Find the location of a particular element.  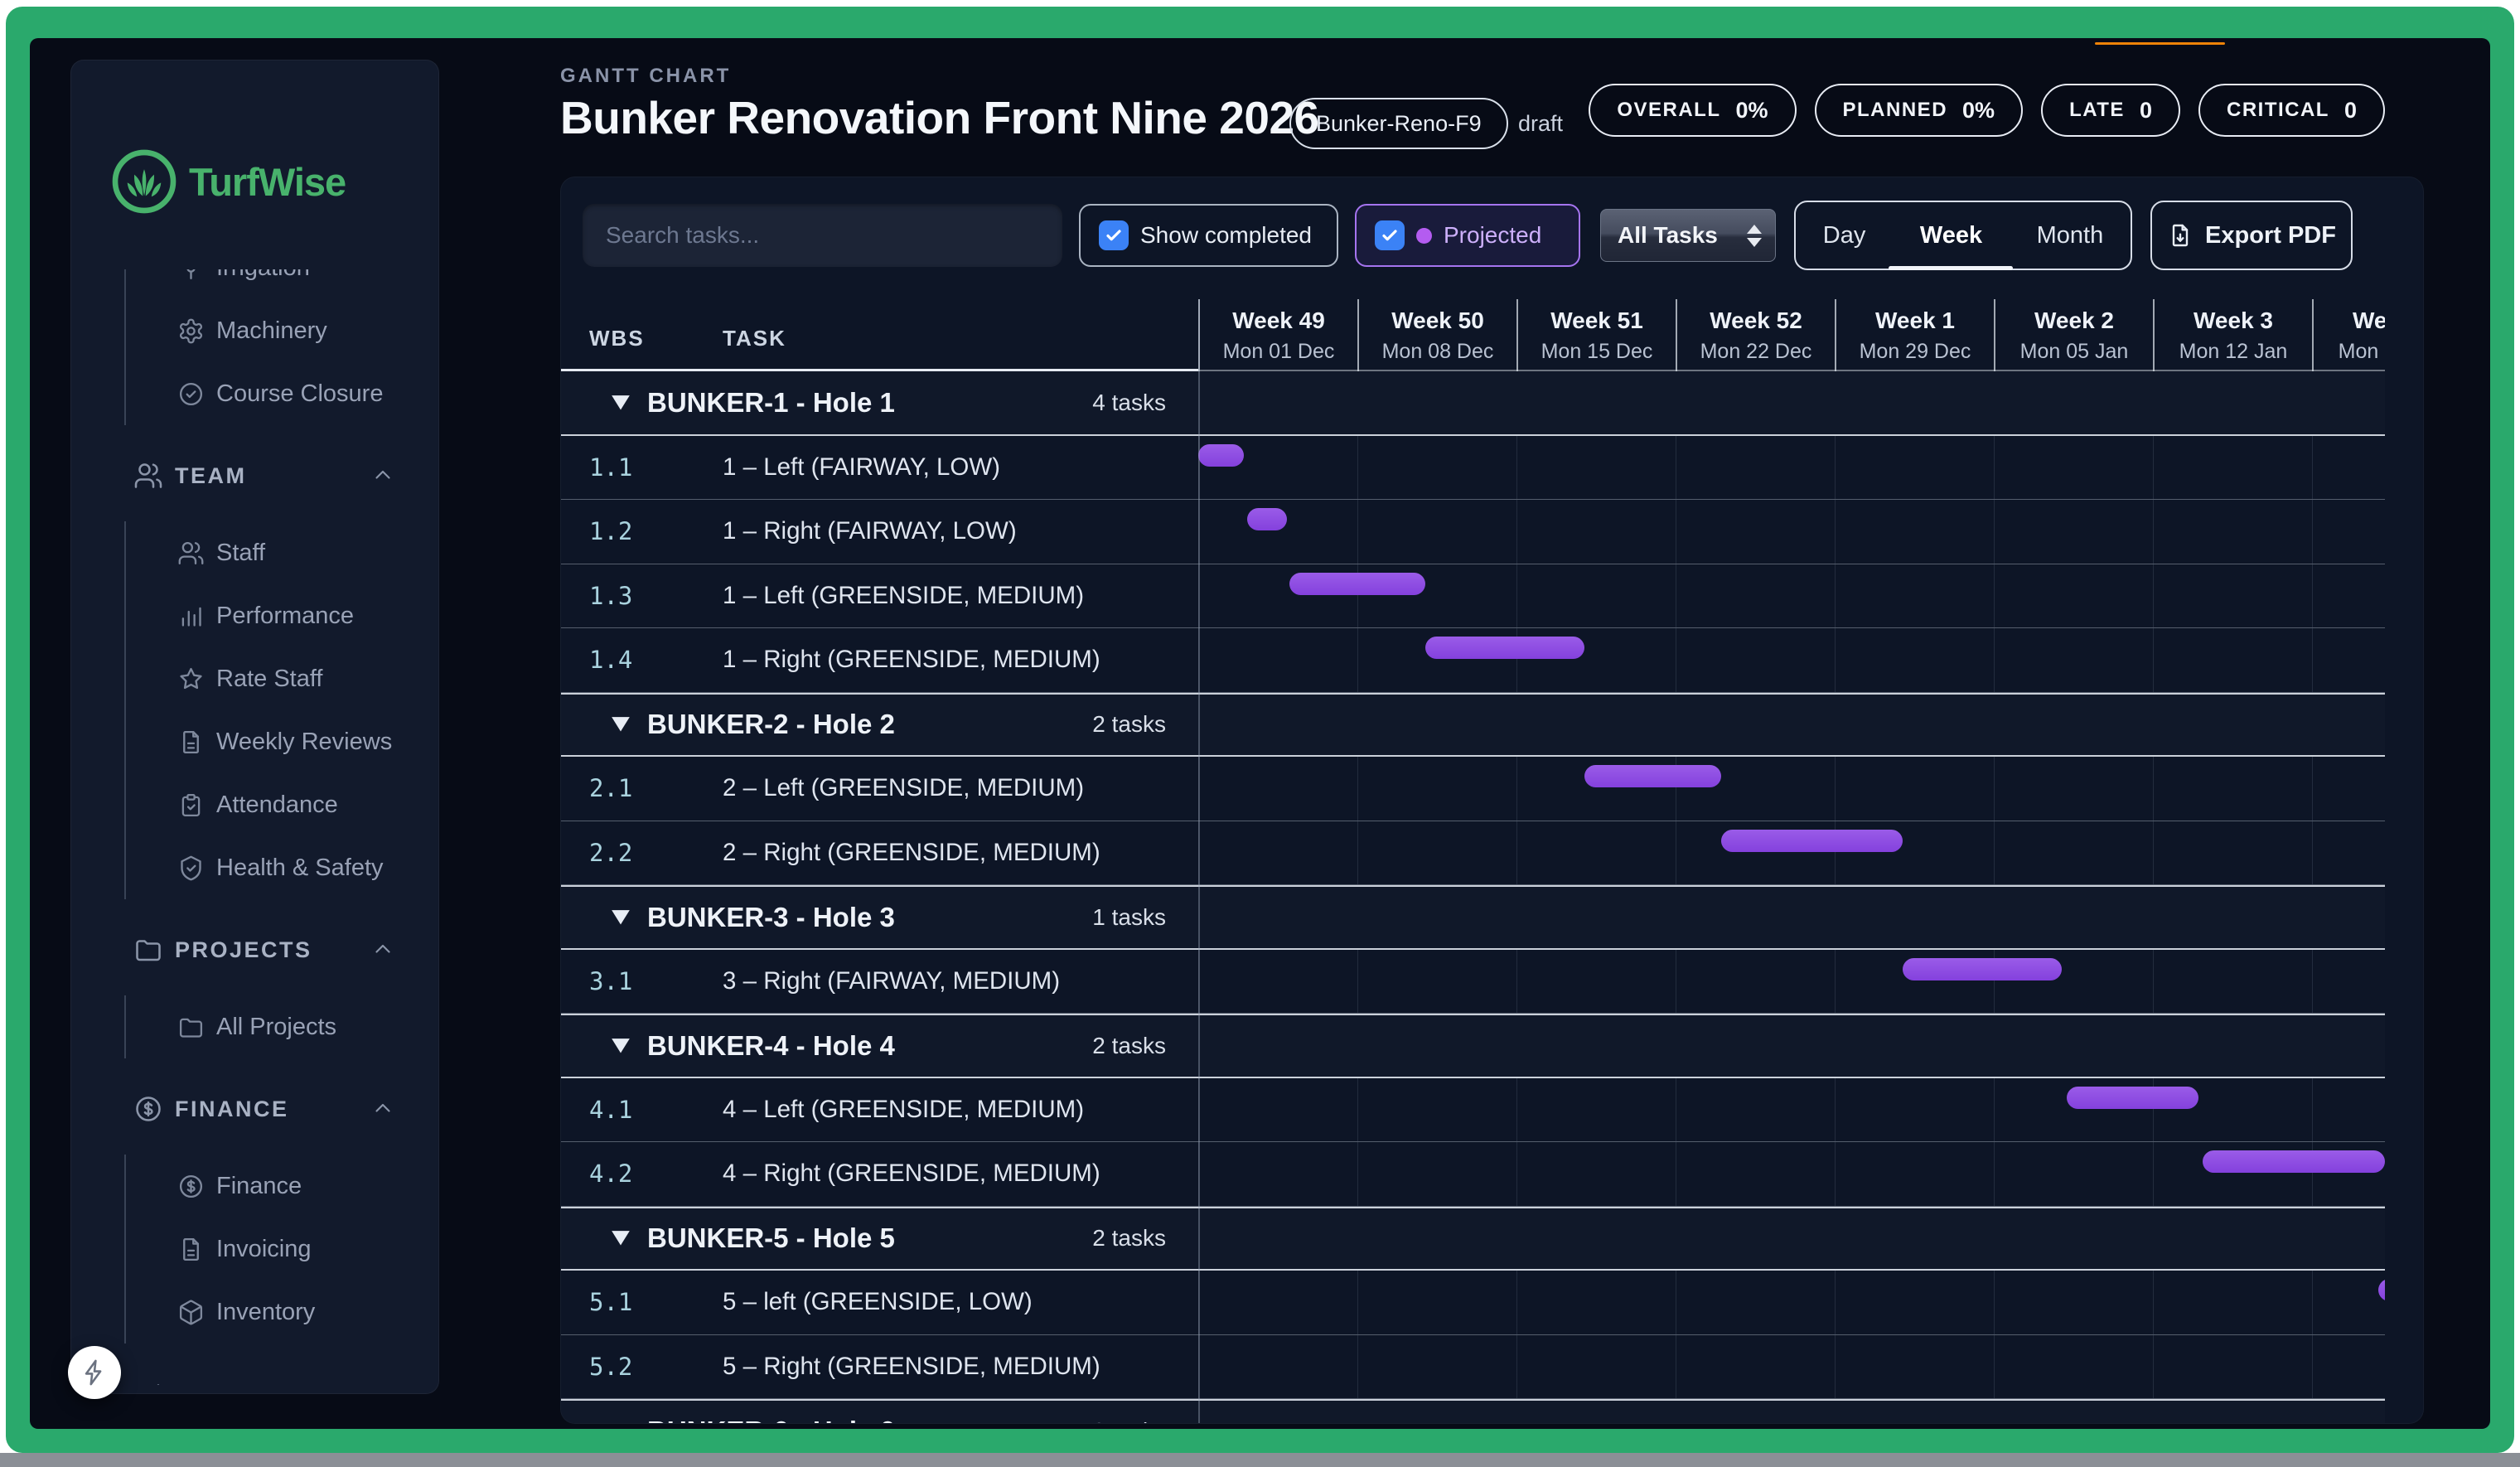

sidebar-item-label: All Projects is located at coordinates (276, 1026).